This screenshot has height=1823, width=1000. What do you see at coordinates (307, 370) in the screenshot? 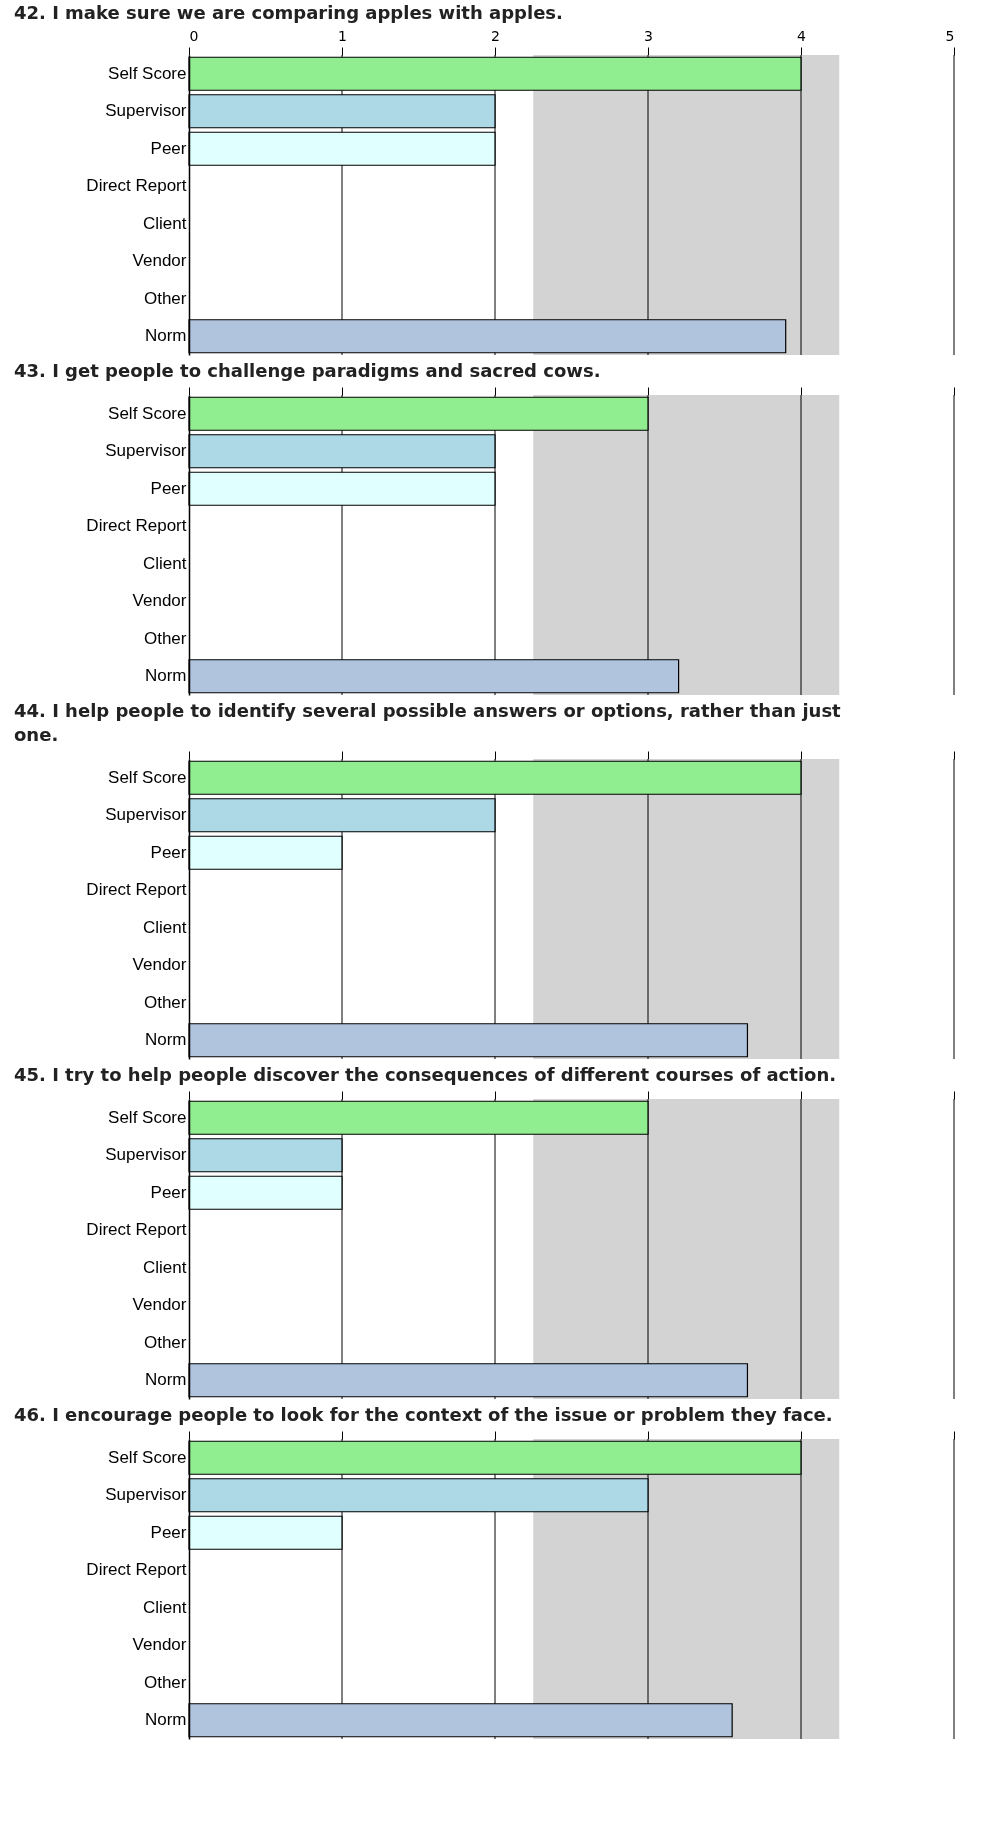
I see `chart-title: 43. I get people to challenge paradigms and sacred cows.` at bounding box center [307, 370].